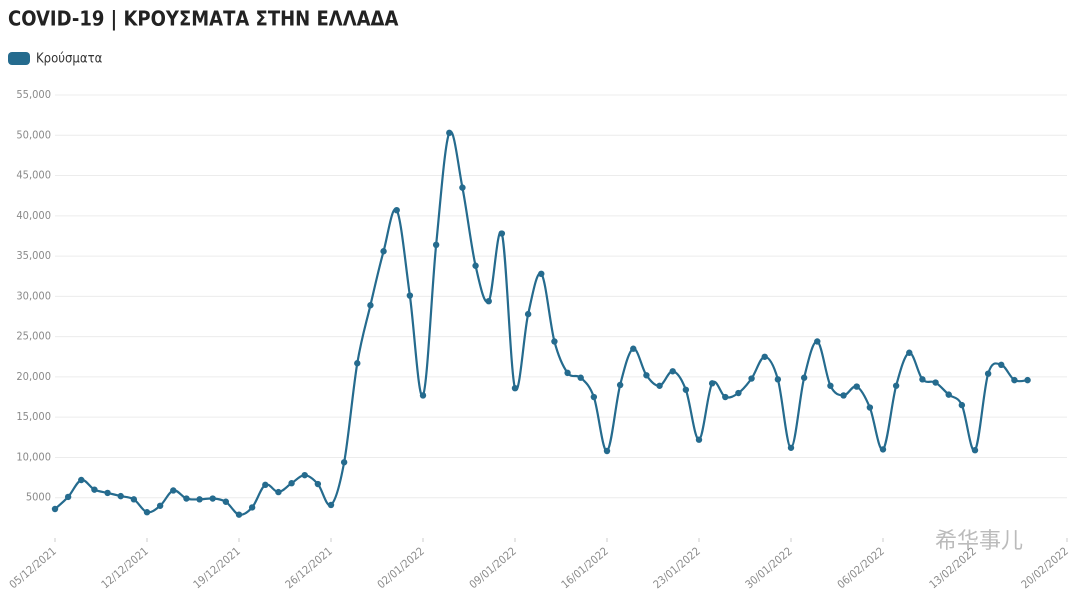 The height and width of the screenshot is (589, 1080). Describe the element at coordinates (861, 567) in the screenshot. I see `x-tick-label: 06/02/2022` at that location.